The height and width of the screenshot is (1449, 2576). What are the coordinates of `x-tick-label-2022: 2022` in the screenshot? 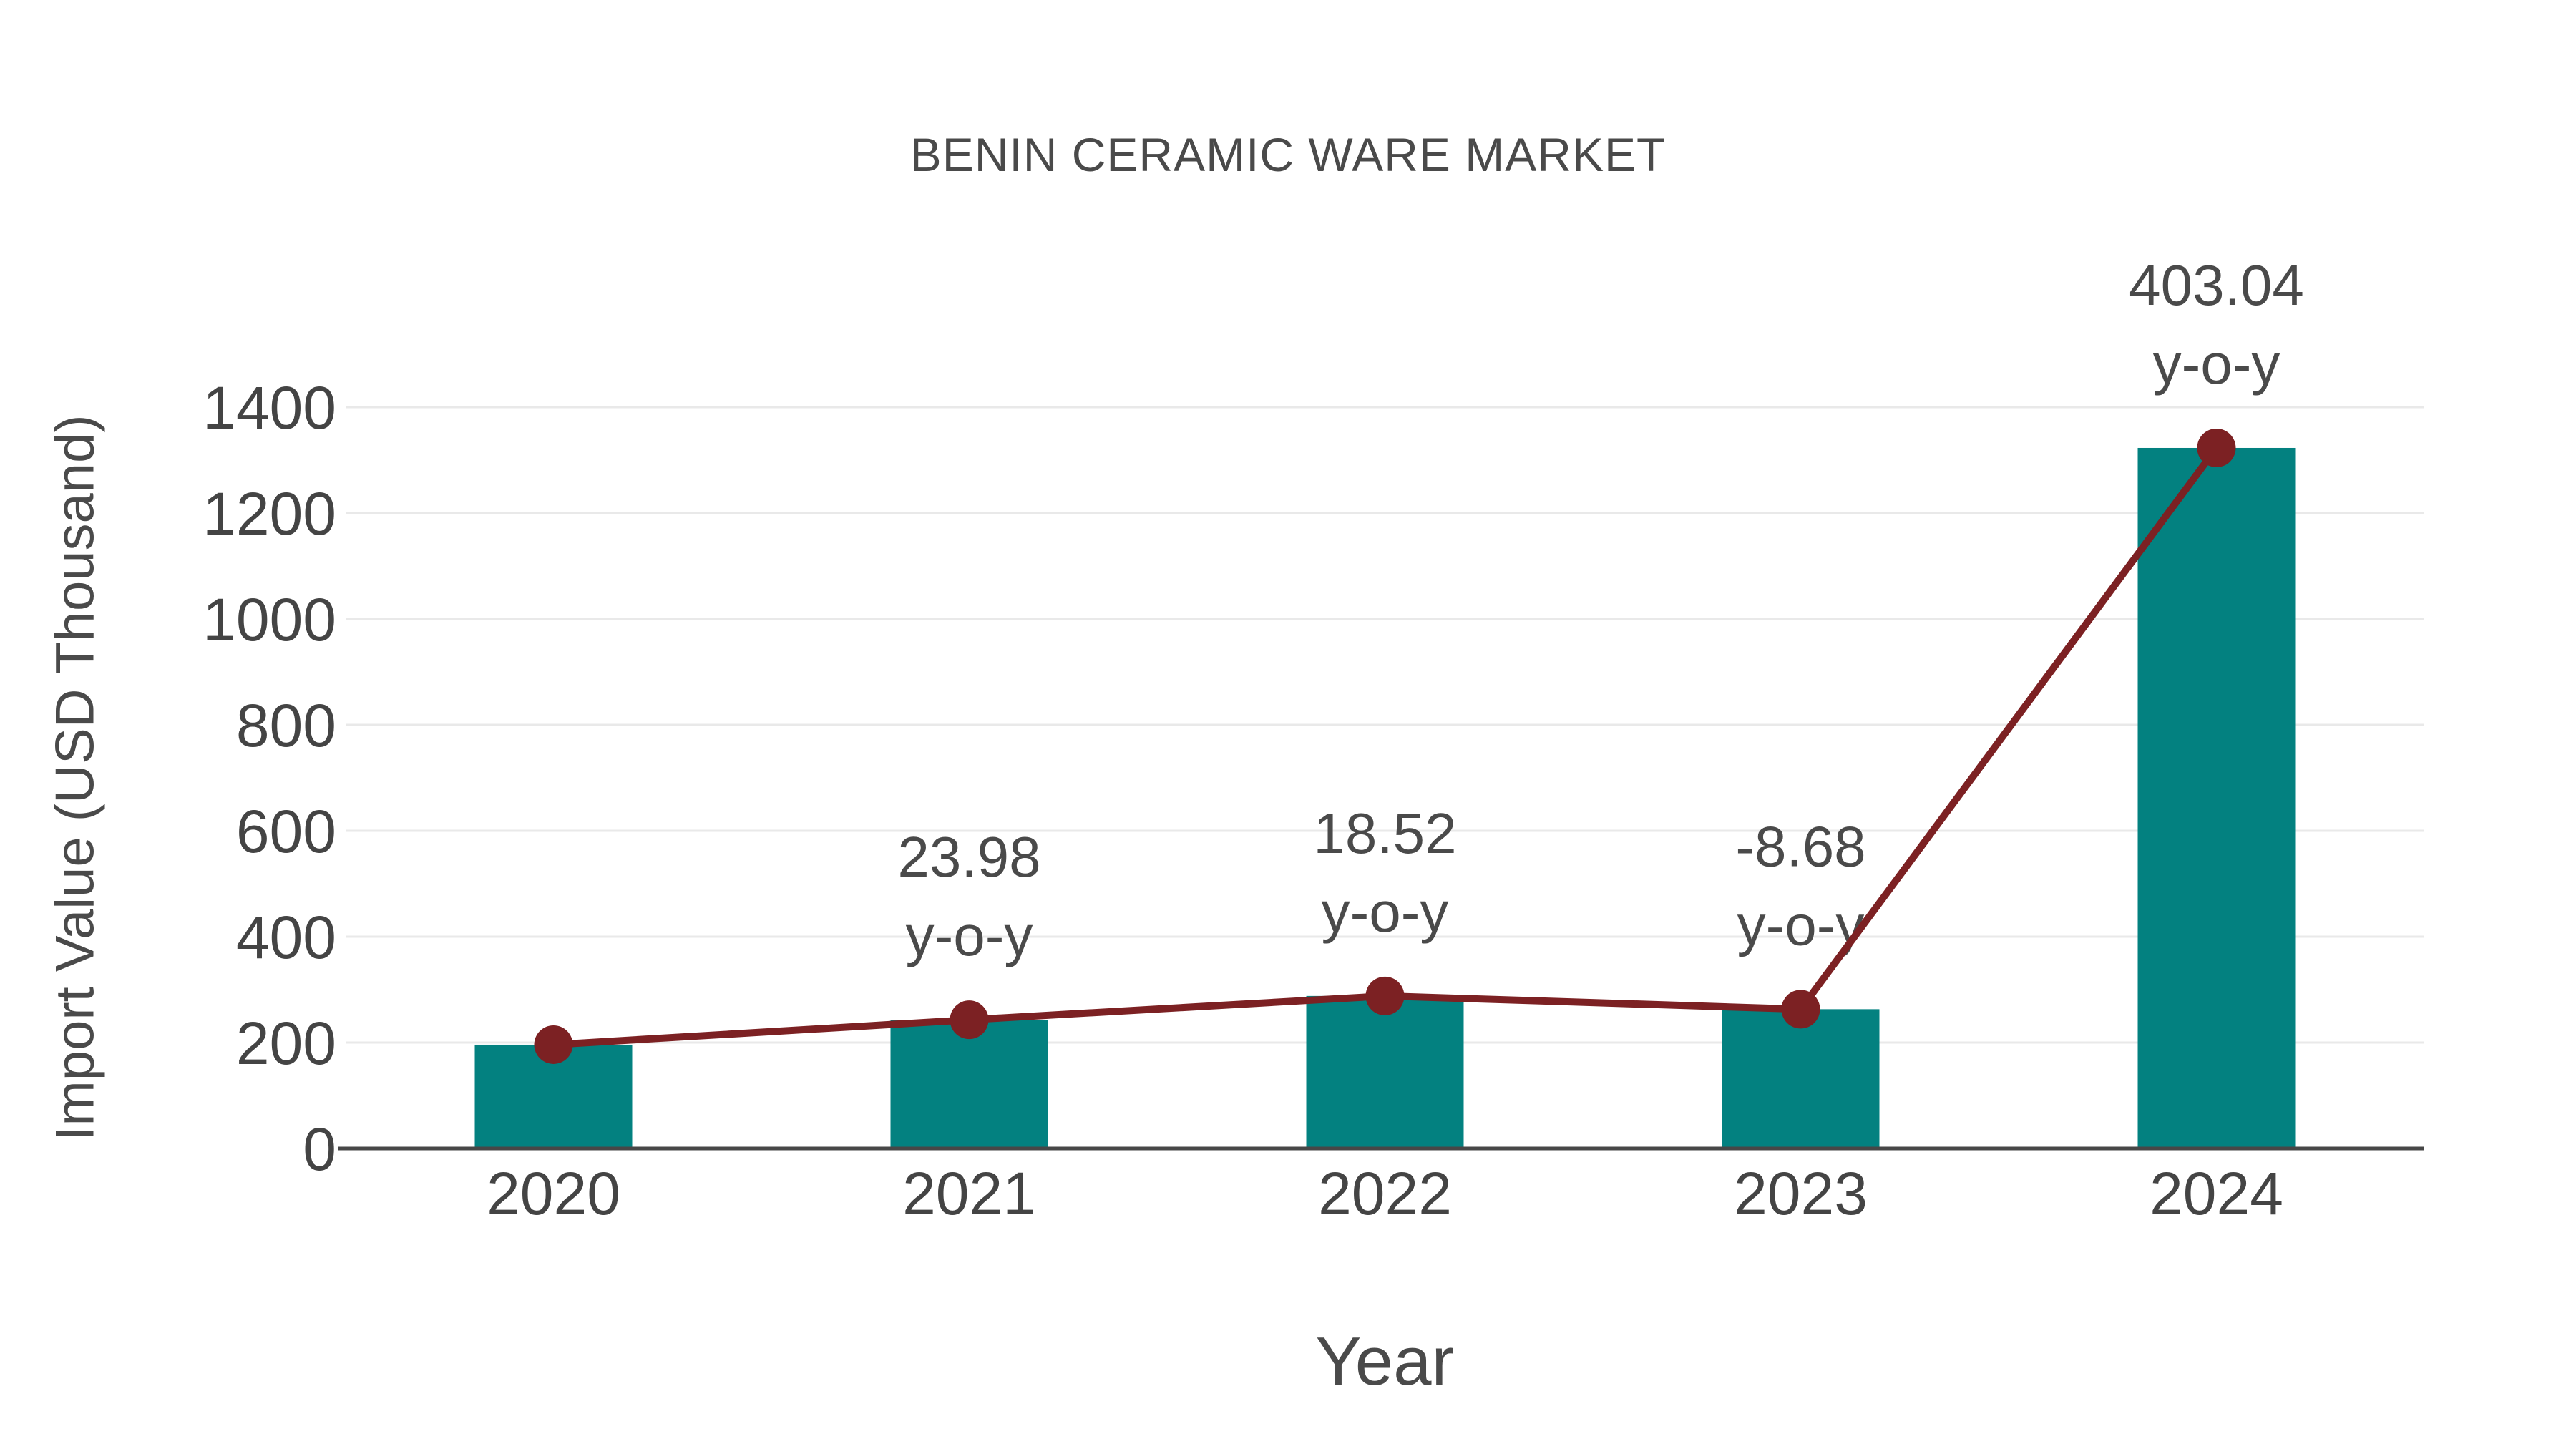 It's located at (1385, 1193).